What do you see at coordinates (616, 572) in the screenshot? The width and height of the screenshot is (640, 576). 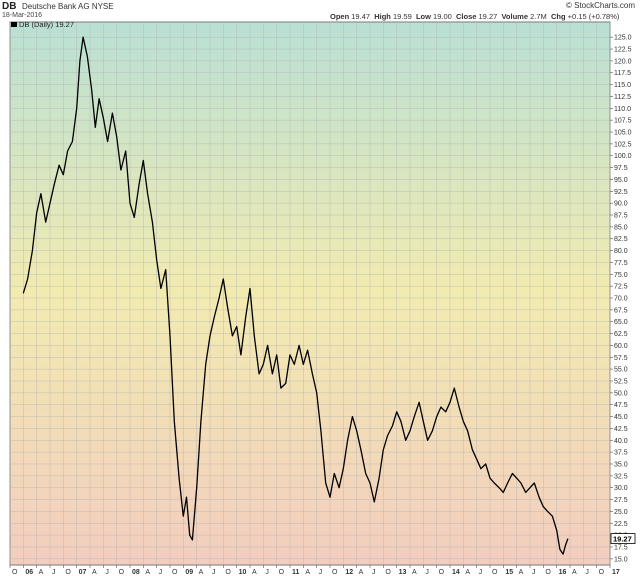 I see `x-tick-label: 17` at bounding box center [616, 572].